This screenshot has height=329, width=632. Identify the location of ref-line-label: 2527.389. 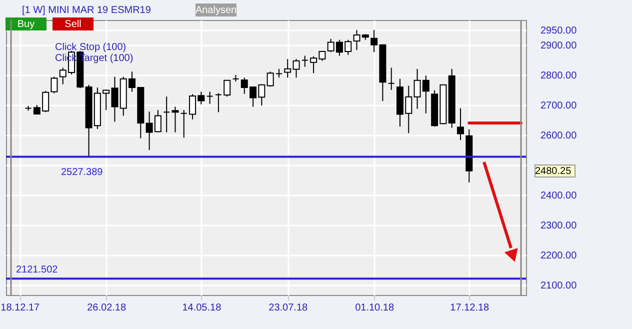
(82, 172).